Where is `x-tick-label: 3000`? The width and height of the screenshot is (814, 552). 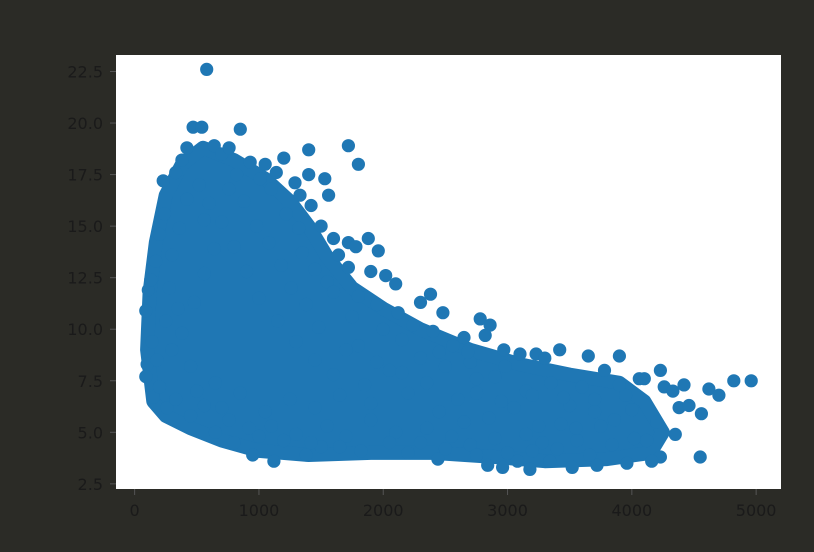 x-tick-label: 3000 is located at coordinates (507, 510).